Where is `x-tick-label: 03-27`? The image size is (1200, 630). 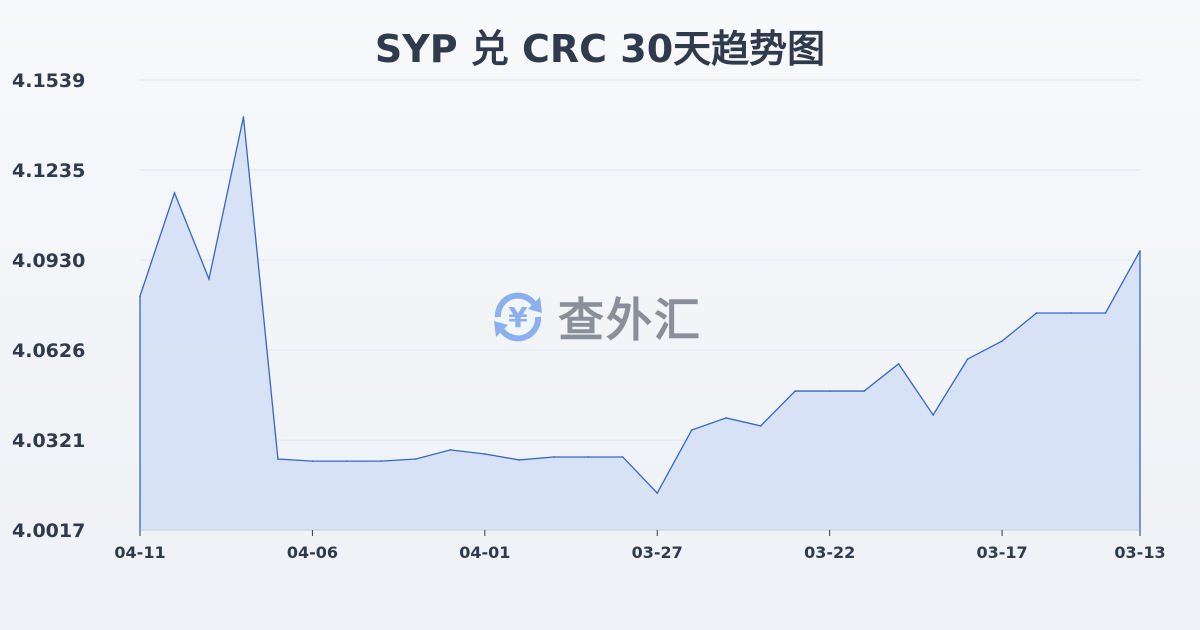
x-tick-label: 03-27 is located at coordinates (657, 552).